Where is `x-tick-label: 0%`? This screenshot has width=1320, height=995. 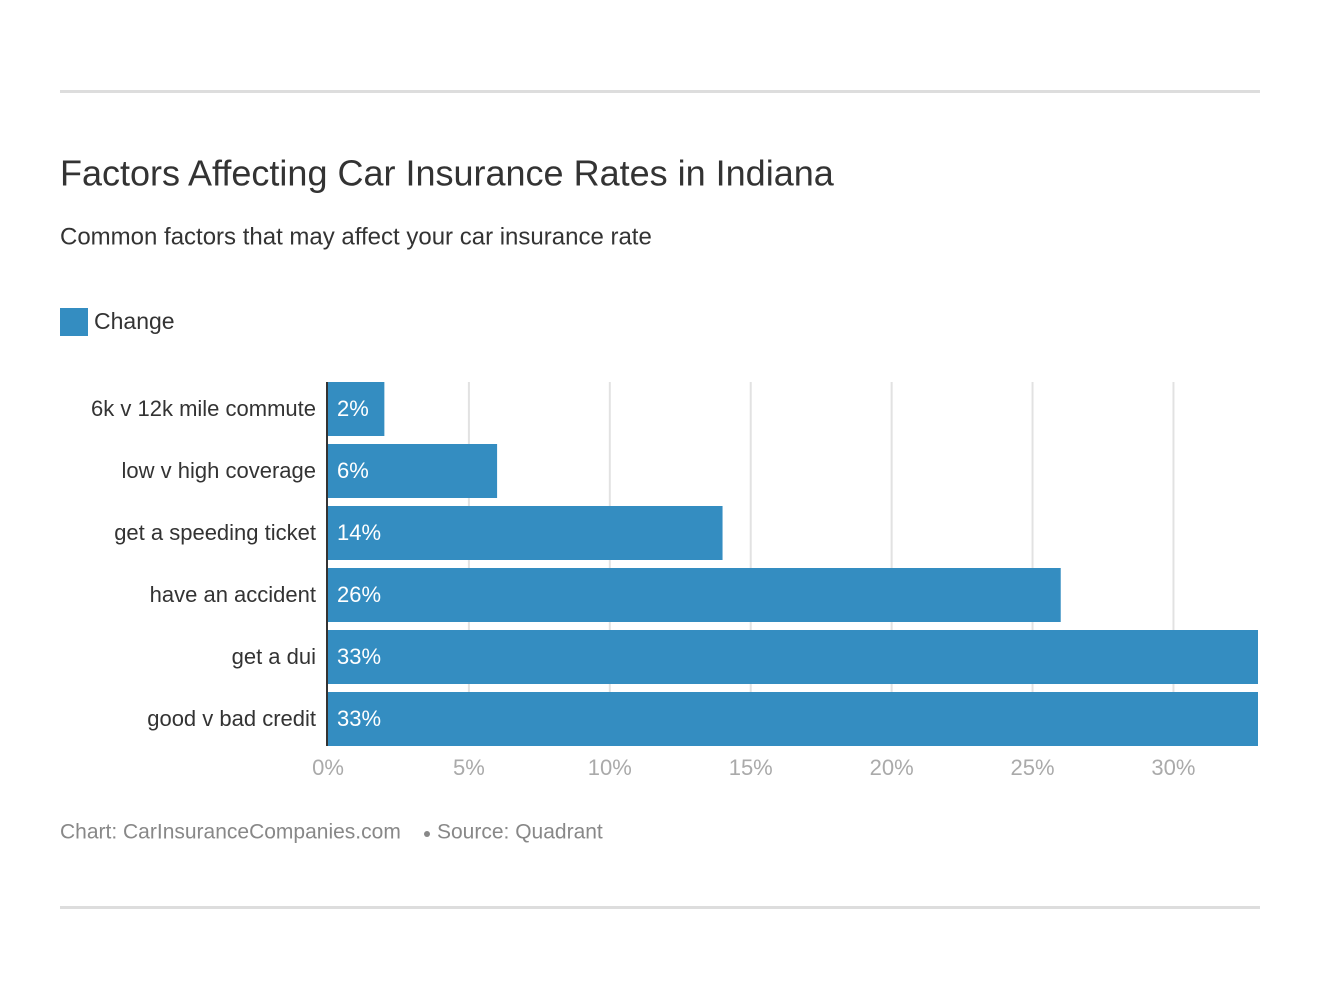
x-tick-label: 0% is located at coordinates (328, 767).